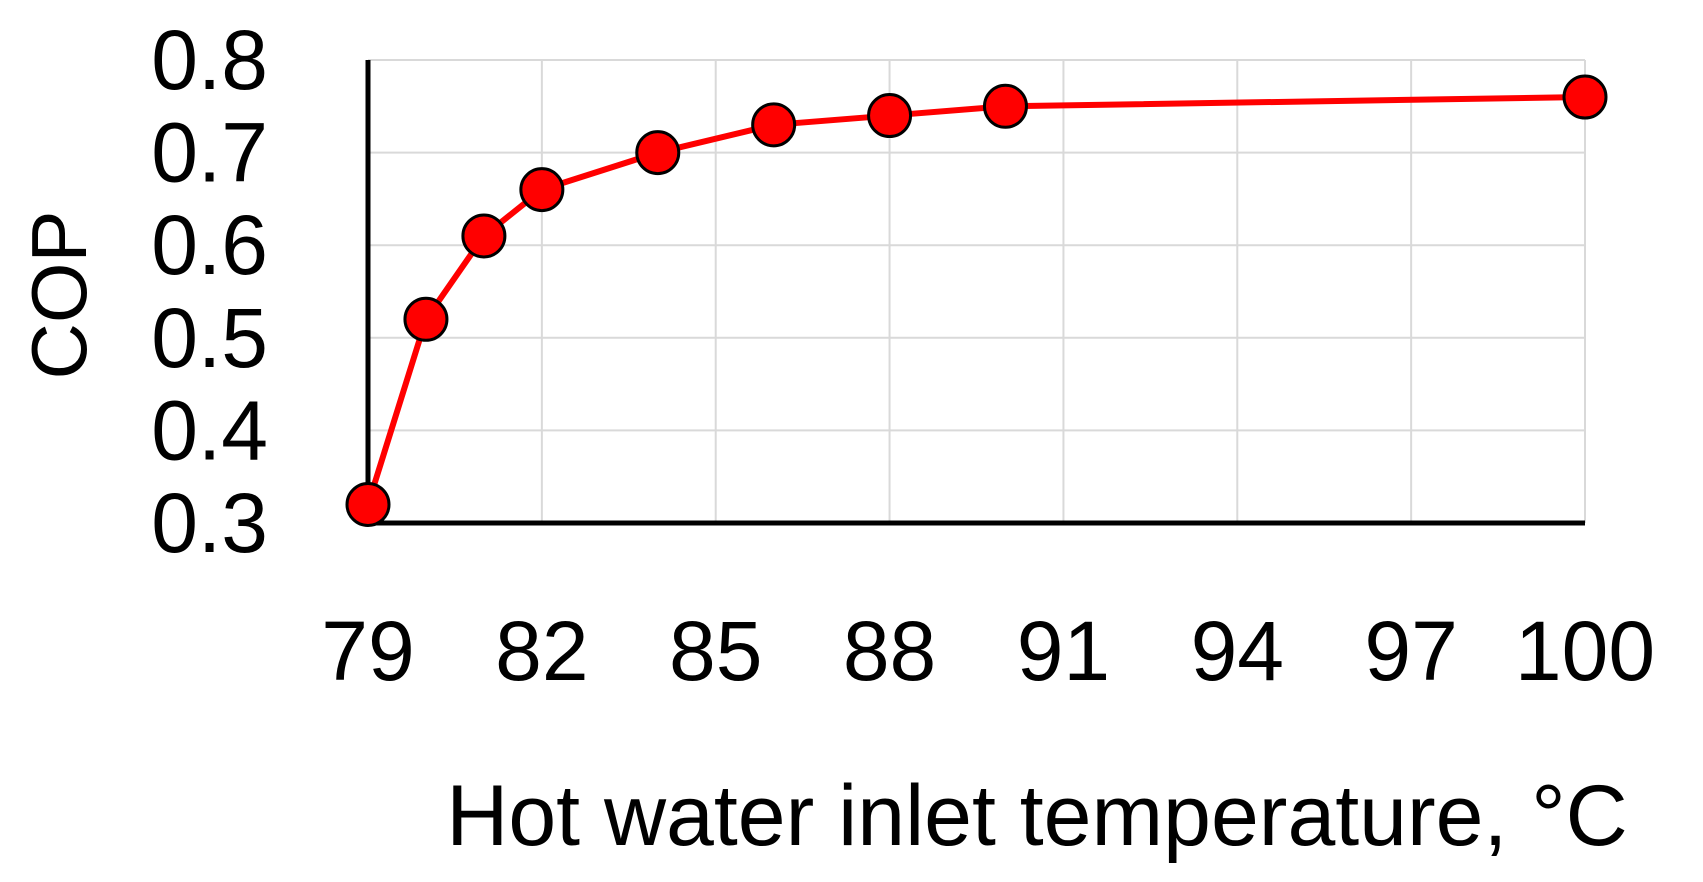  I want to click on x-tick-label-6: 97, so click(1410, 651).